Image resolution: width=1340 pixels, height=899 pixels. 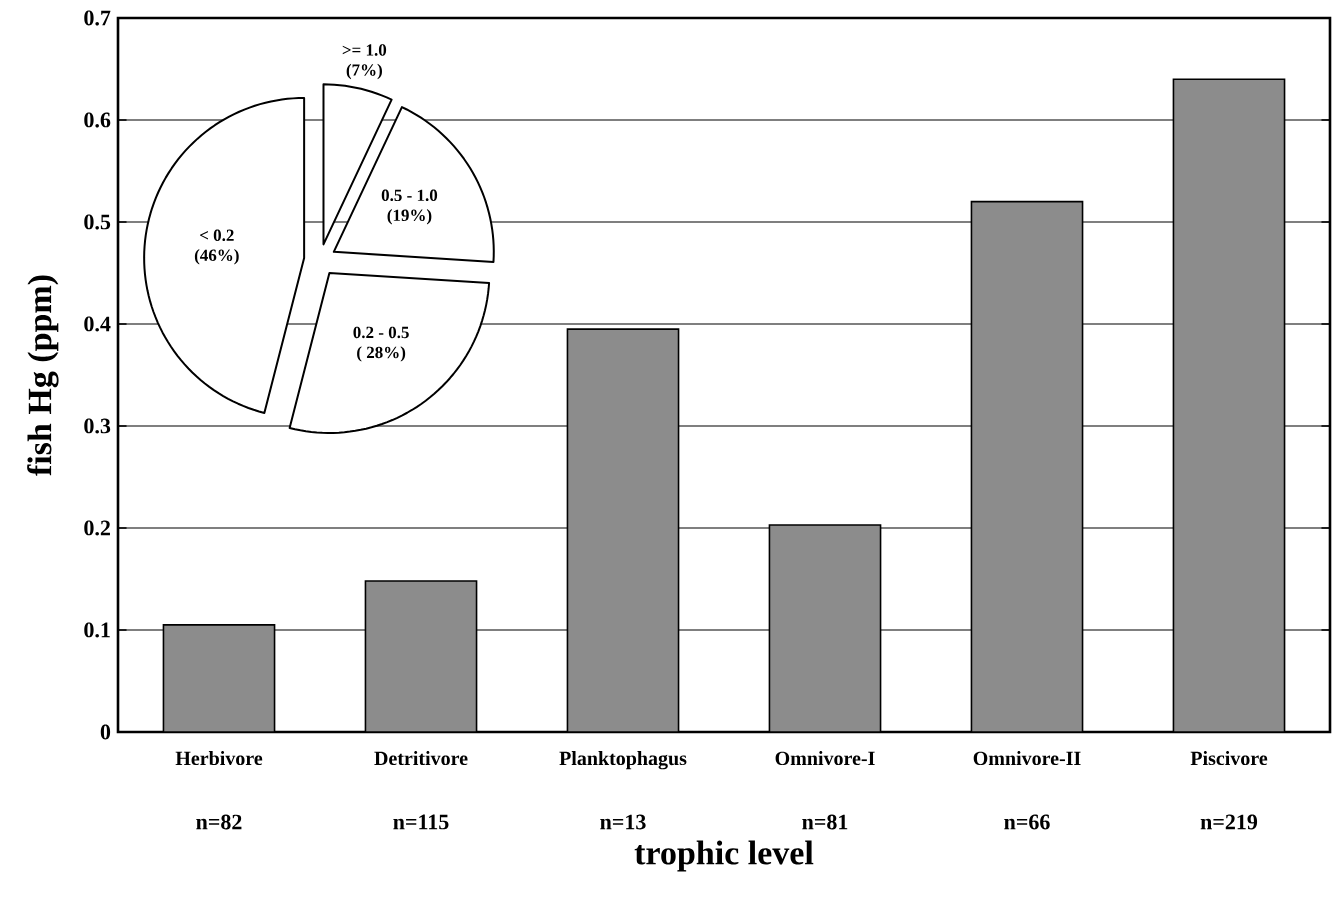 I want to click on text: n=82, so click(x=219, y=822).